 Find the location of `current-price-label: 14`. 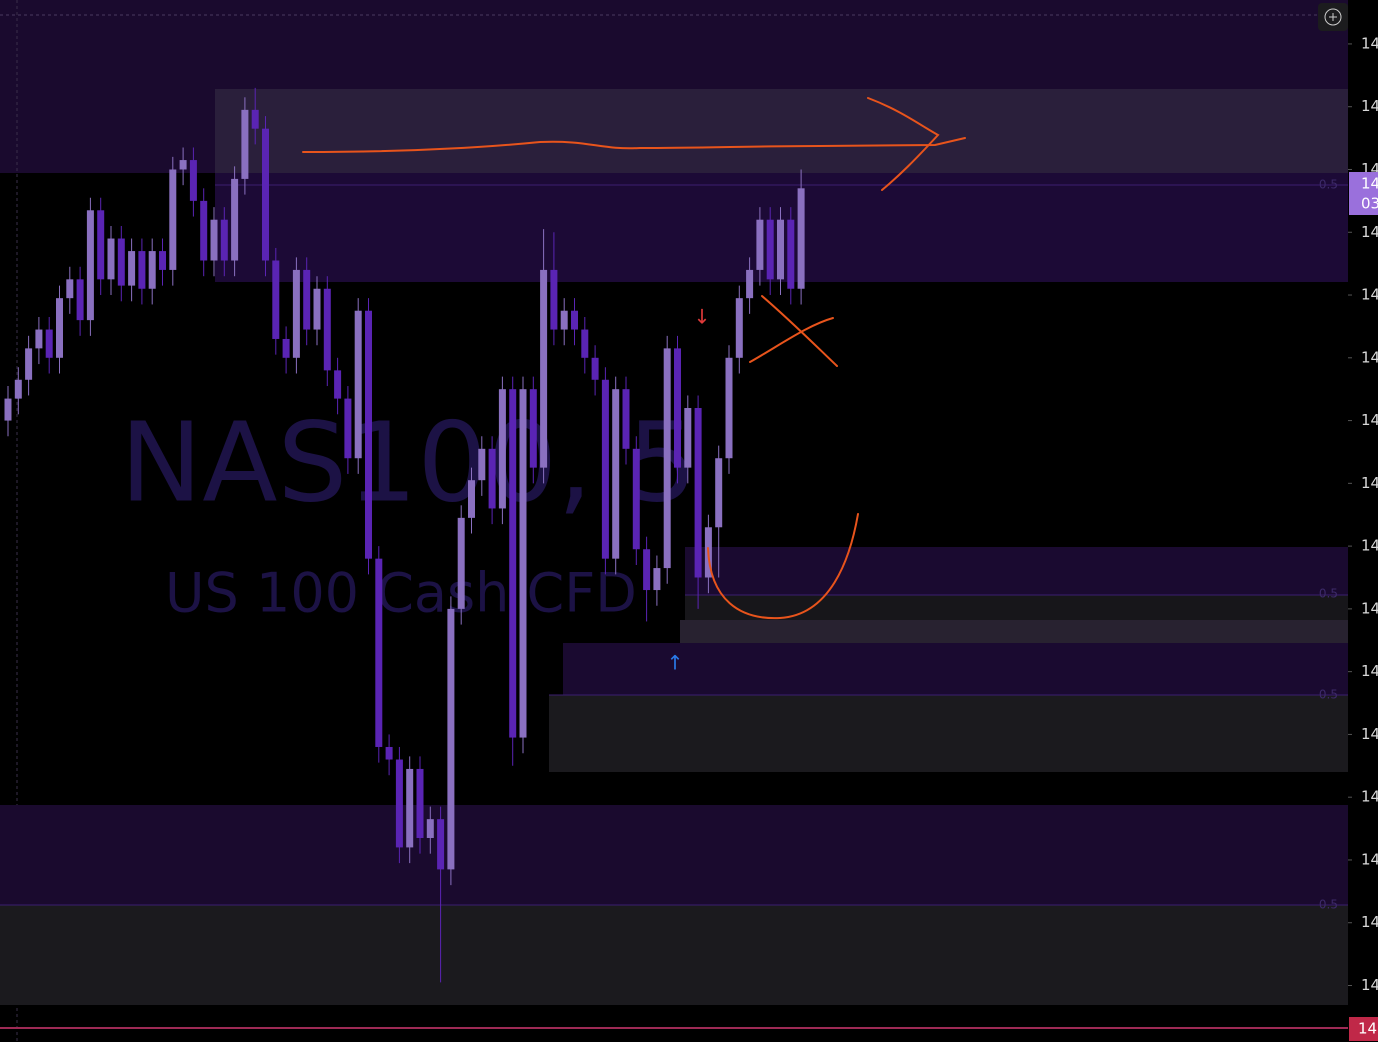

current-price-label: 14 is located at coordinates (1369, 184).